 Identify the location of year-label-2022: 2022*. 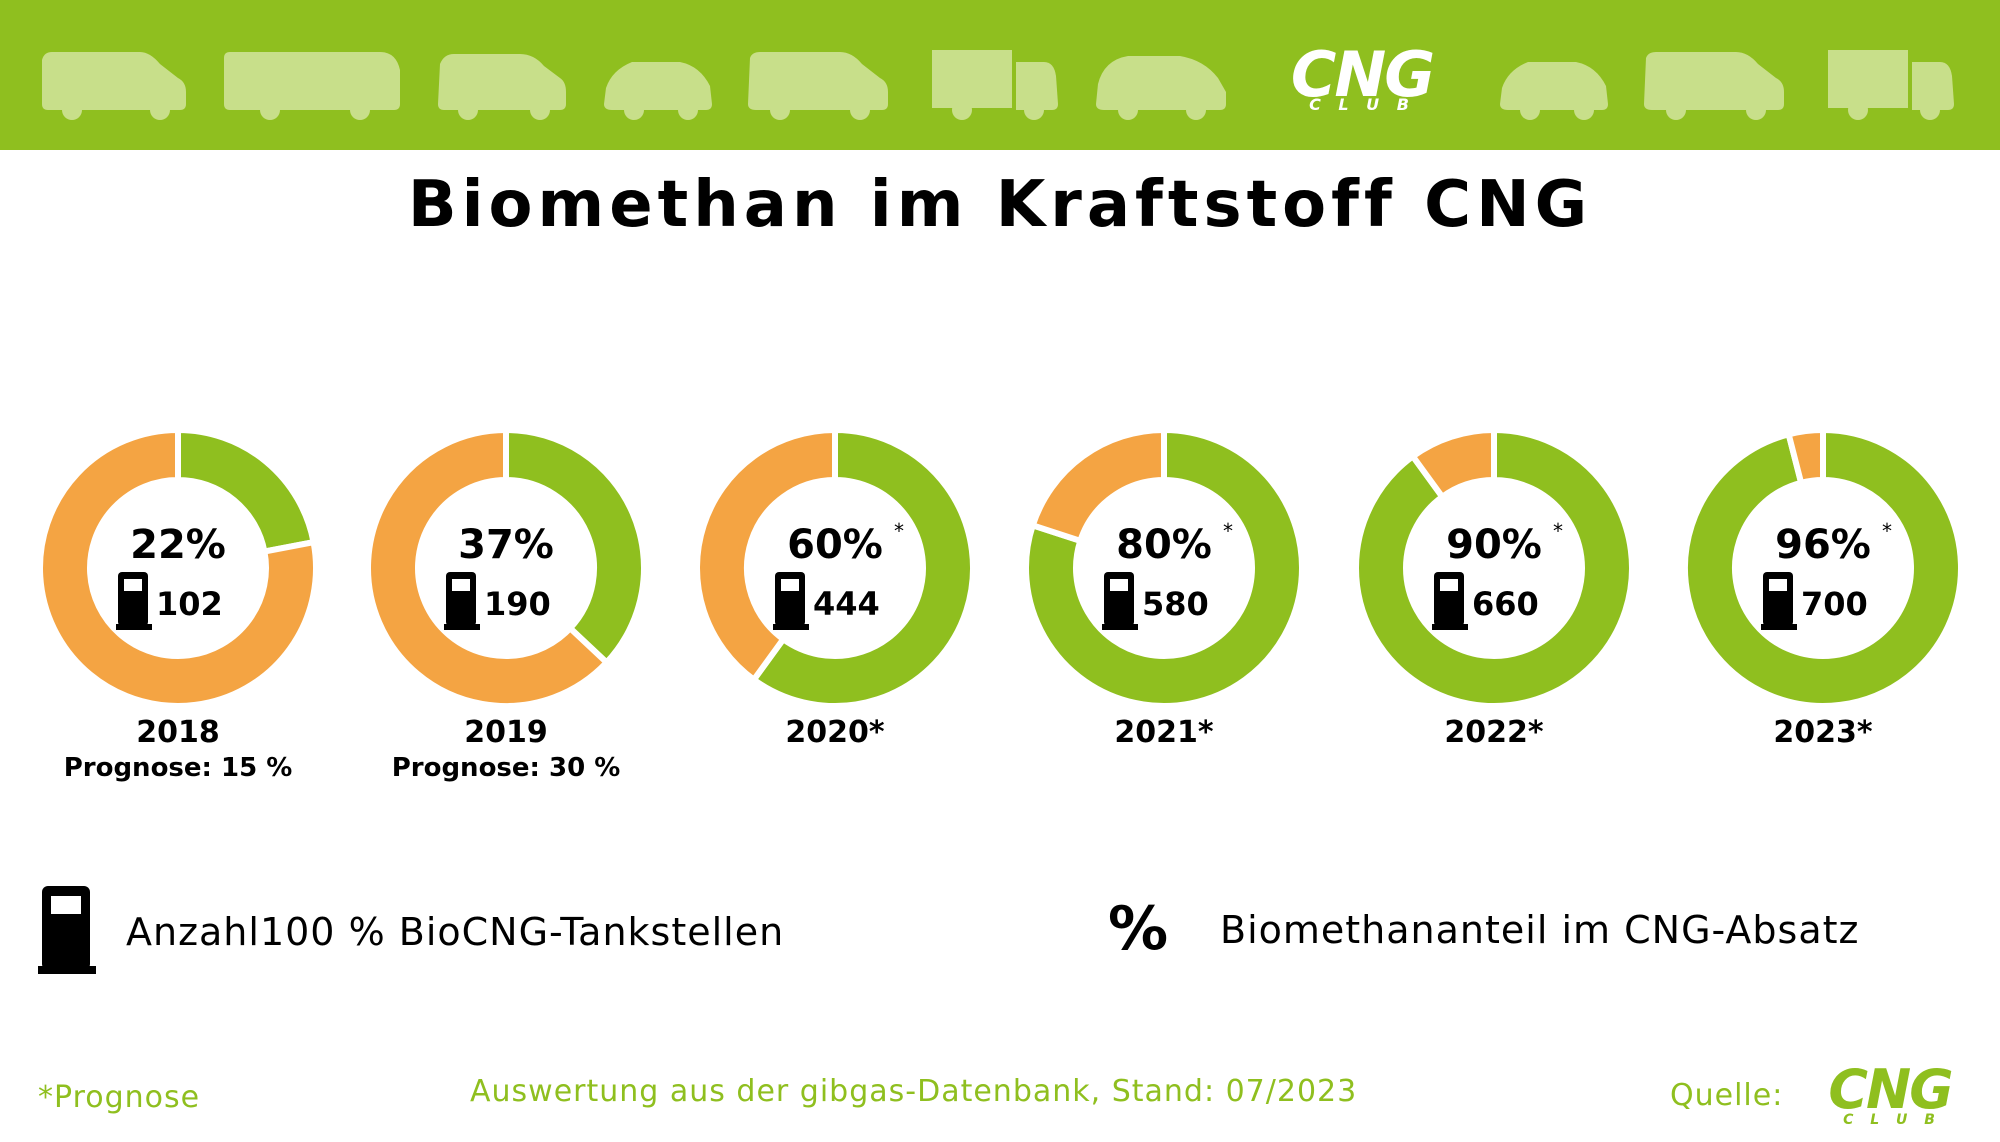
(1493, 732).